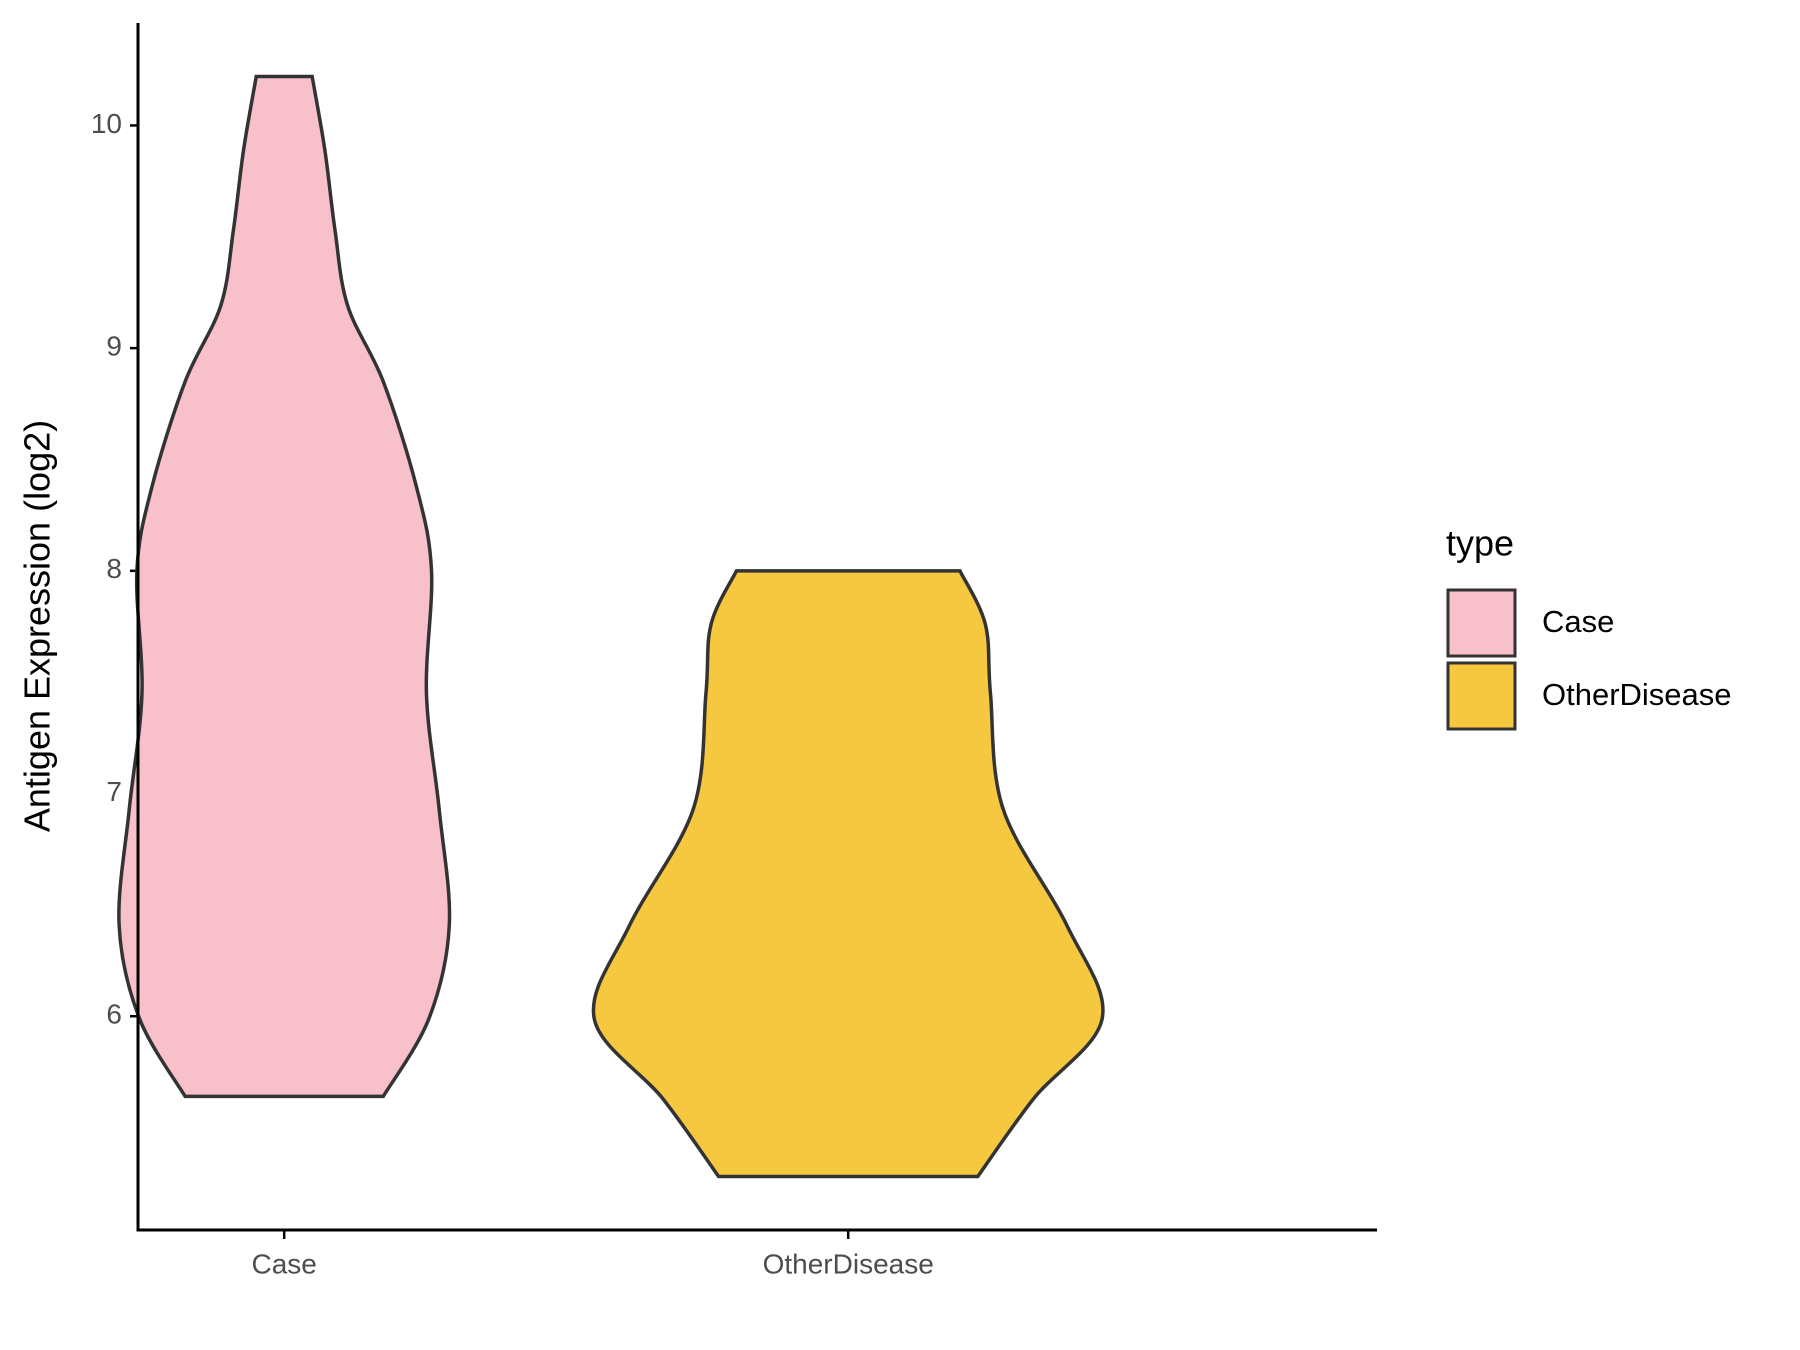  Describe the element at coordinates (1578, 621) in the screenshot. I see `legend-label: Case` at that location.